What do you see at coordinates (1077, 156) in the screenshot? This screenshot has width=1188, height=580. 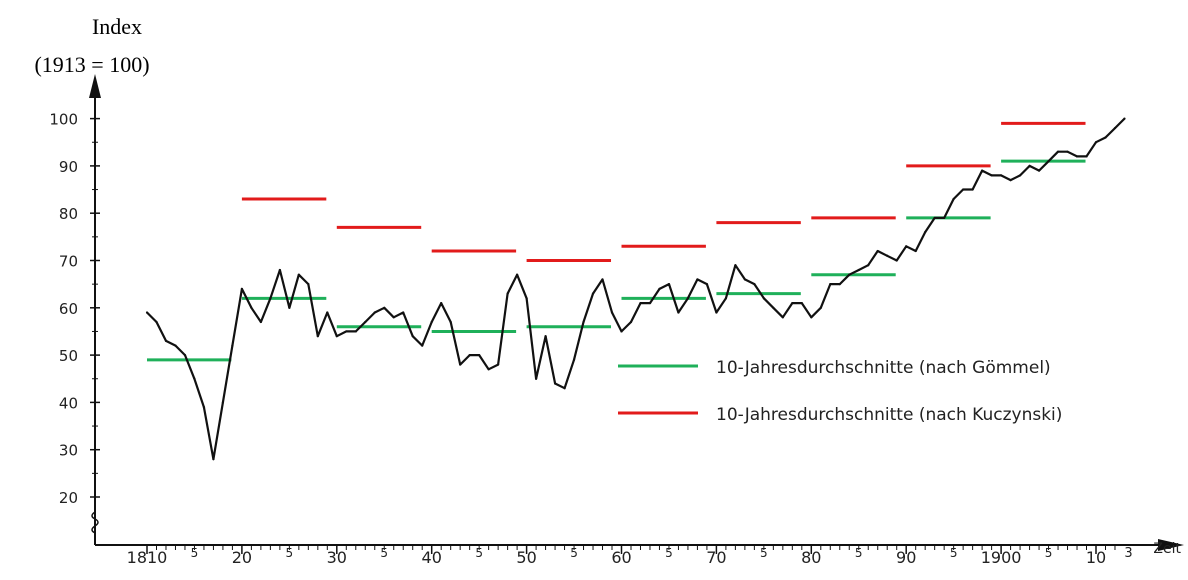 I see `data-point-1908` at bounding box center [1077, 156].